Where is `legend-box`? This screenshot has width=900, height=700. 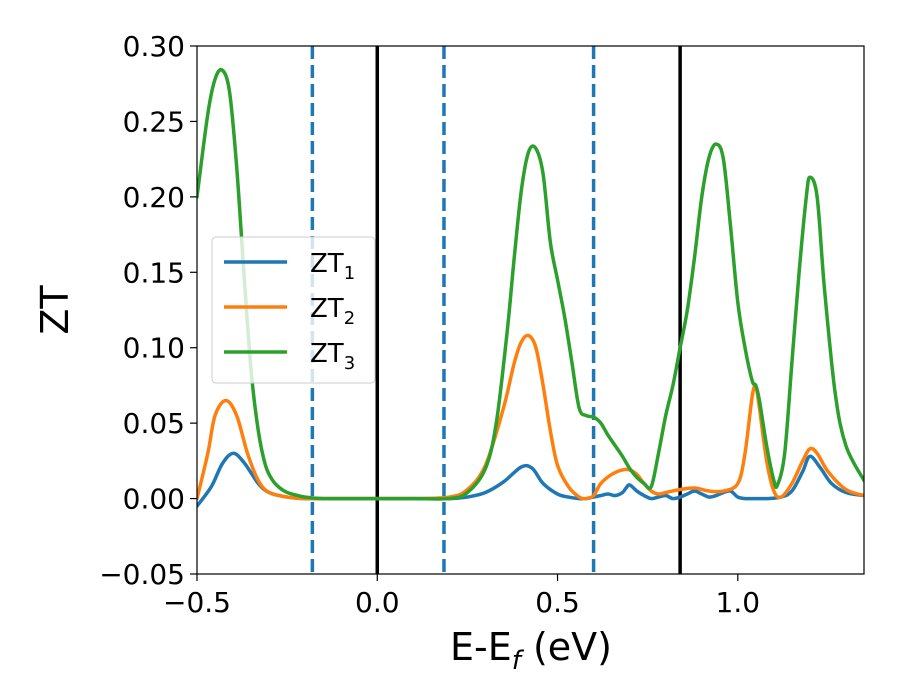 legend-box is located at coordinates (293, 310).